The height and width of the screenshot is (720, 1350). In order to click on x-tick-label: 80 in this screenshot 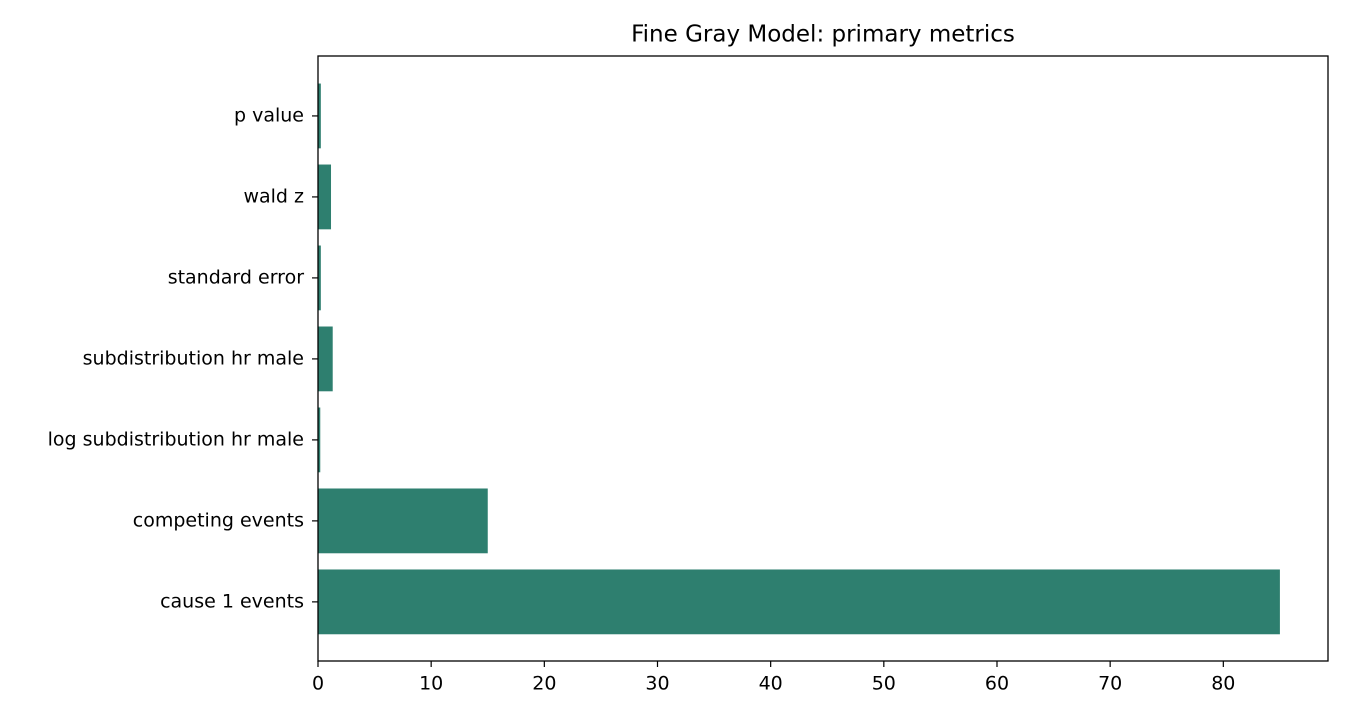, I will do `click(1223, 684)`.